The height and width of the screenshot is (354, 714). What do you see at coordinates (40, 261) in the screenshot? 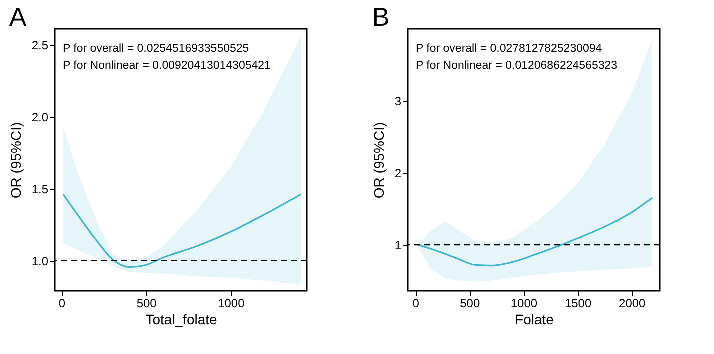
I see `y-tick-label: 1.0` at bounding box center [40, 261].